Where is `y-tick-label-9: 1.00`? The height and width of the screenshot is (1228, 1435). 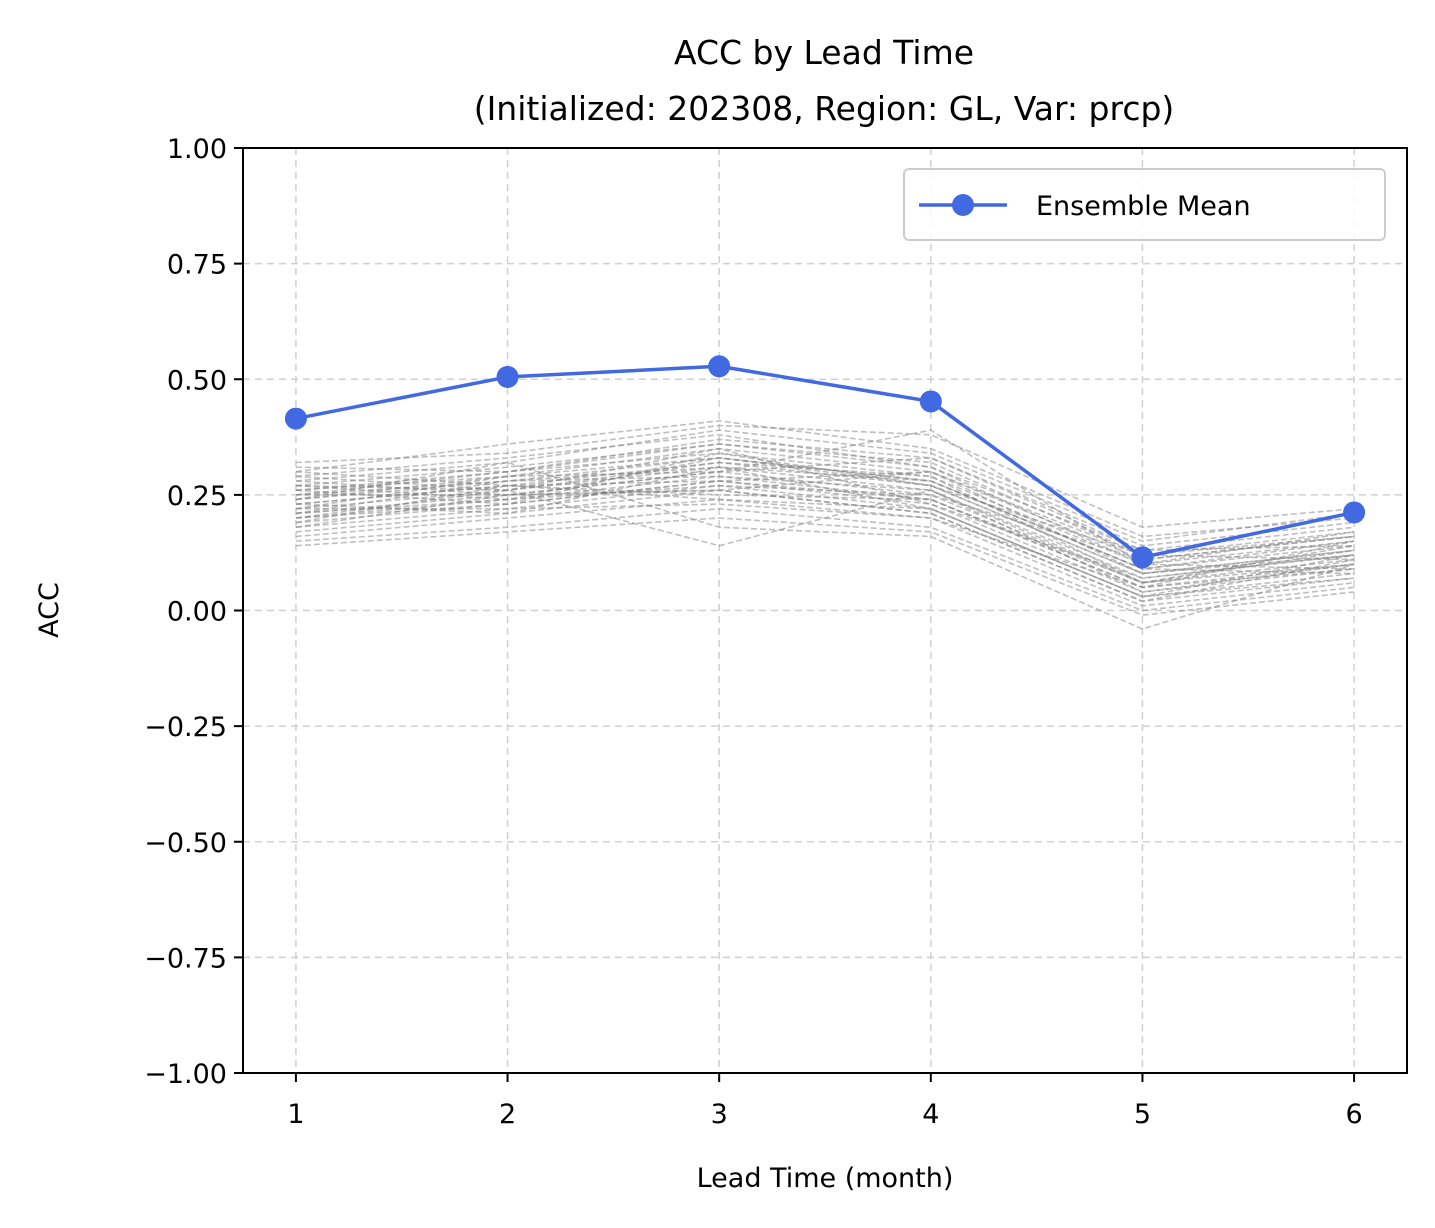 y-tick-label-9: 1.00 is located at coordinates (197, 149).